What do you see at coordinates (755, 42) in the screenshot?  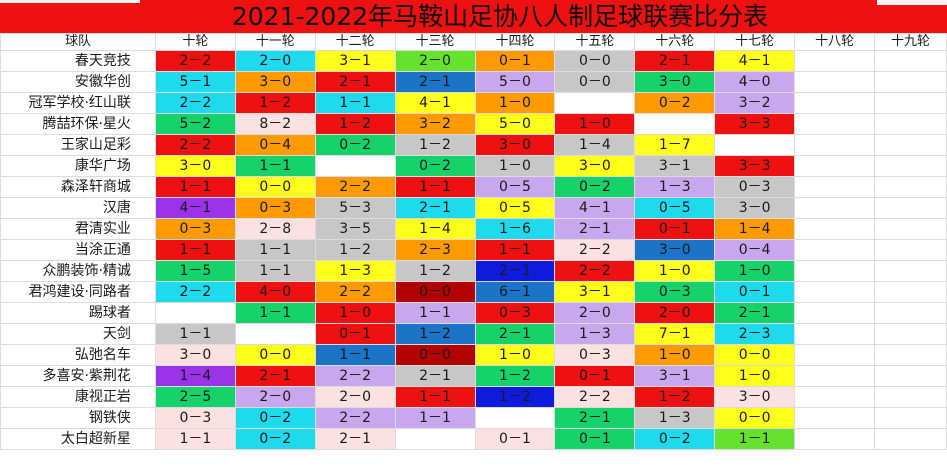 I see `round-header: 十七轮` at bounding box center [755, 42].